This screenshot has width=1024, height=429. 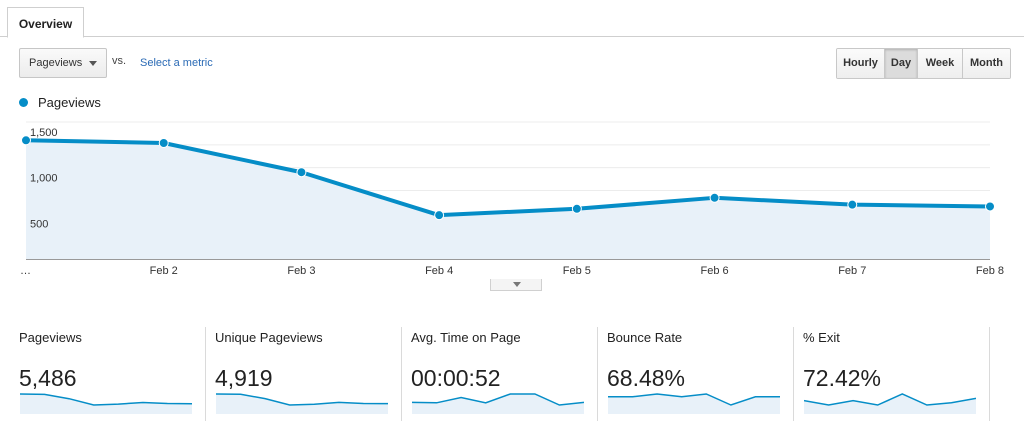 I want to click on select-metric-link: Select a metric, so click(x=176, y=63).